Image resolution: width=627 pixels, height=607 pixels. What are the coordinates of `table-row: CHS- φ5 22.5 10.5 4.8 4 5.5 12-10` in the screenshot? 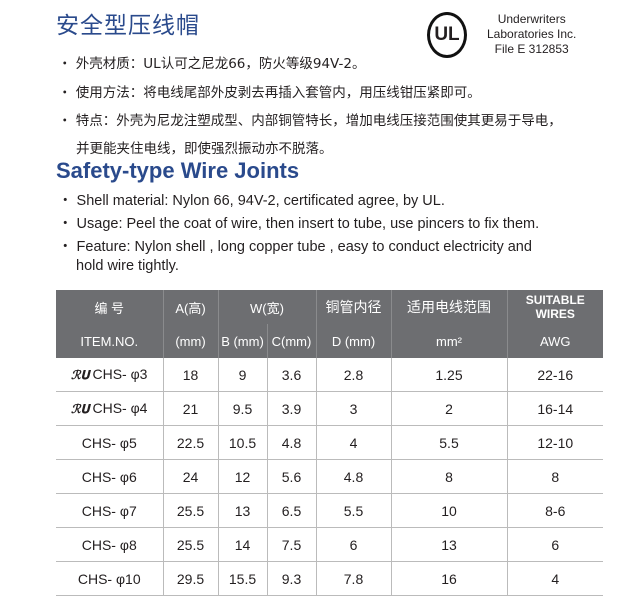 It's located at (329, 442).